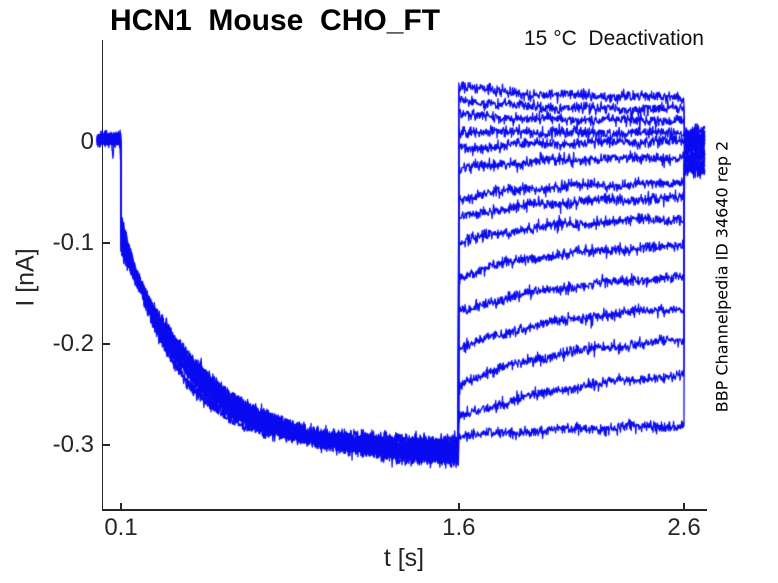 Image resolution: width=778 pixels, height=583 pixels. What do you see at coordinates (25, 277) in the screenshot?
I see `y-axis-label: I [nA]` at bounding box center [25, 277].